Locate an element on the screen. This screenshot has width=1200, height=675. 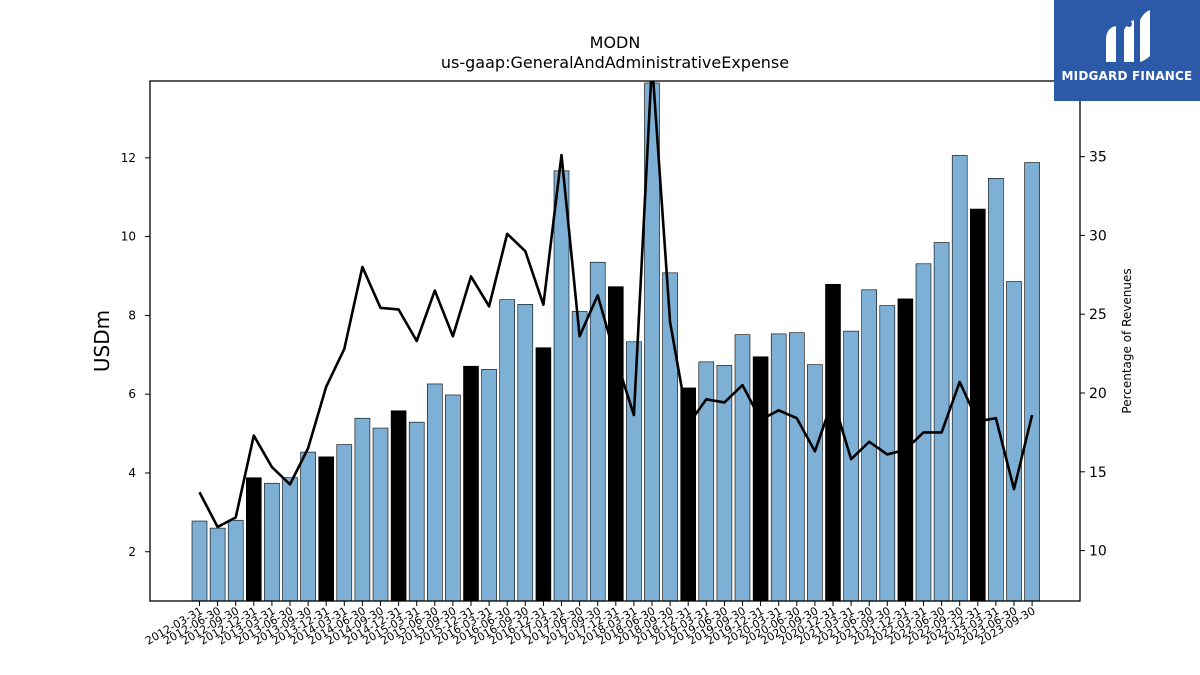
y2-axis-label: Percentage of Revenues is located at coordinates (1127, 340).